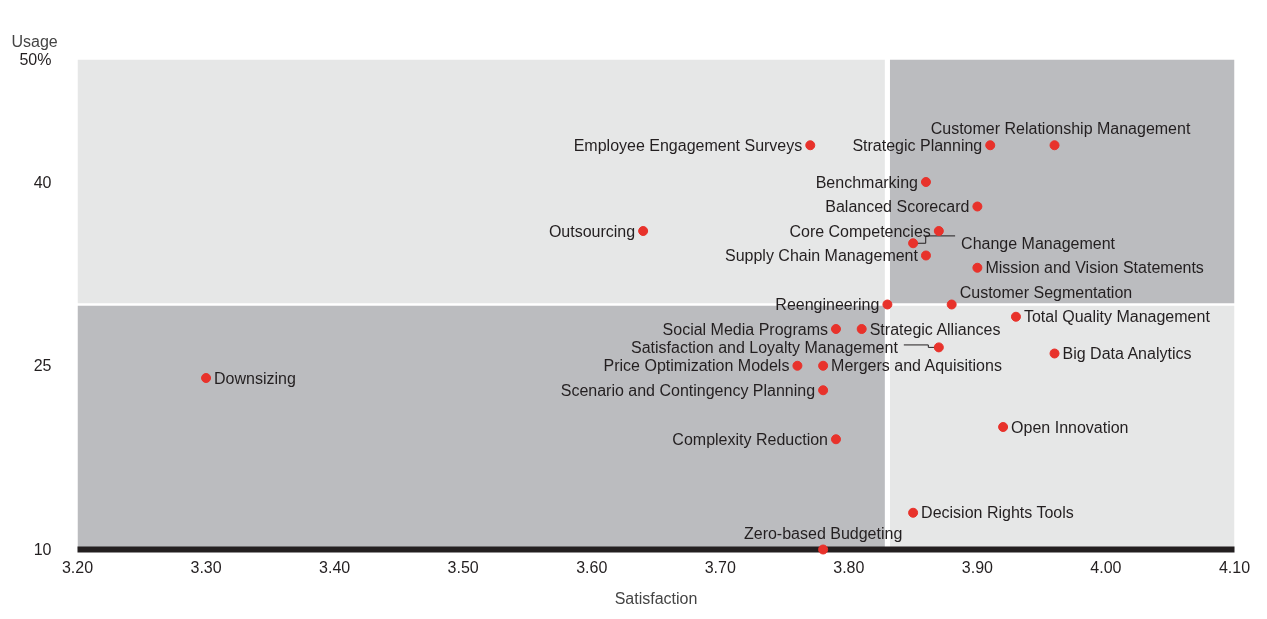 The image size is (1267, 619). I want to click on data-label: Core Competencies, so click(860, 231).